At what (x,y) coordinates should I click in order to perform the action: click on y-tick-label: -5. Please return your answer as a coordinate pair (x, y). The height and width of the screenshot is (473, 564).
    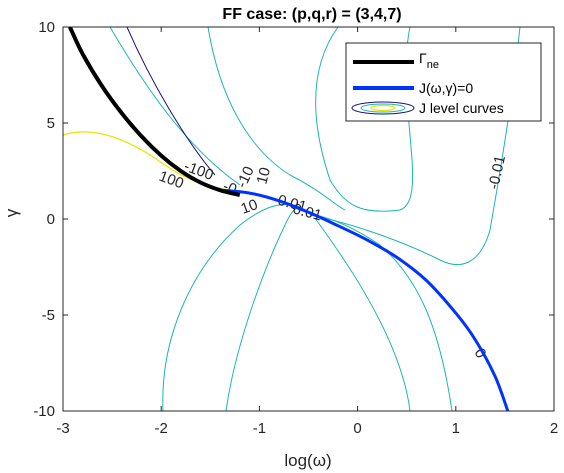
    Looking at the image, I should click on (48, 315).